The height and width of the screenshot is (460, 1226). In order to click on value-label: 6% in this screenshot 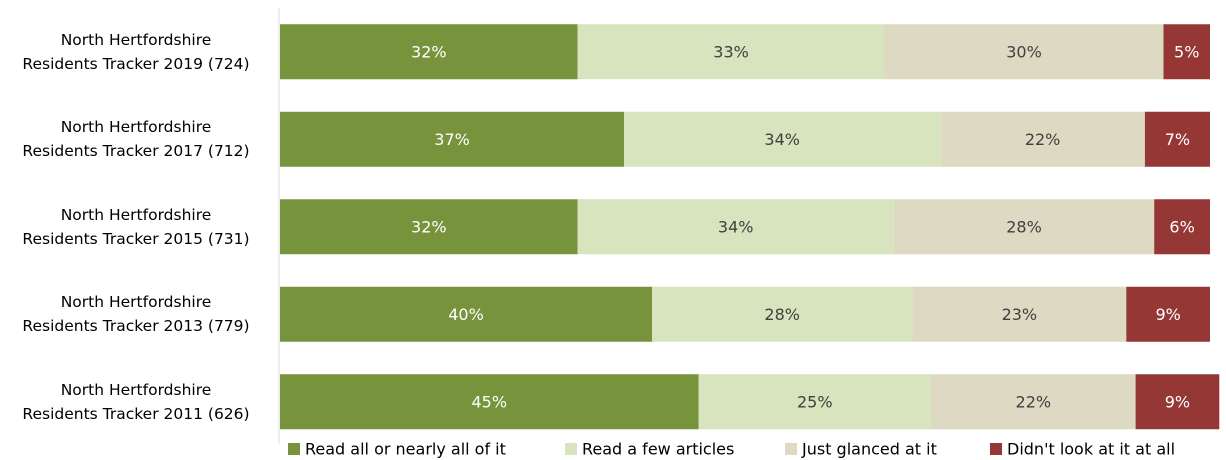, I will do `click(1181, 226)`.